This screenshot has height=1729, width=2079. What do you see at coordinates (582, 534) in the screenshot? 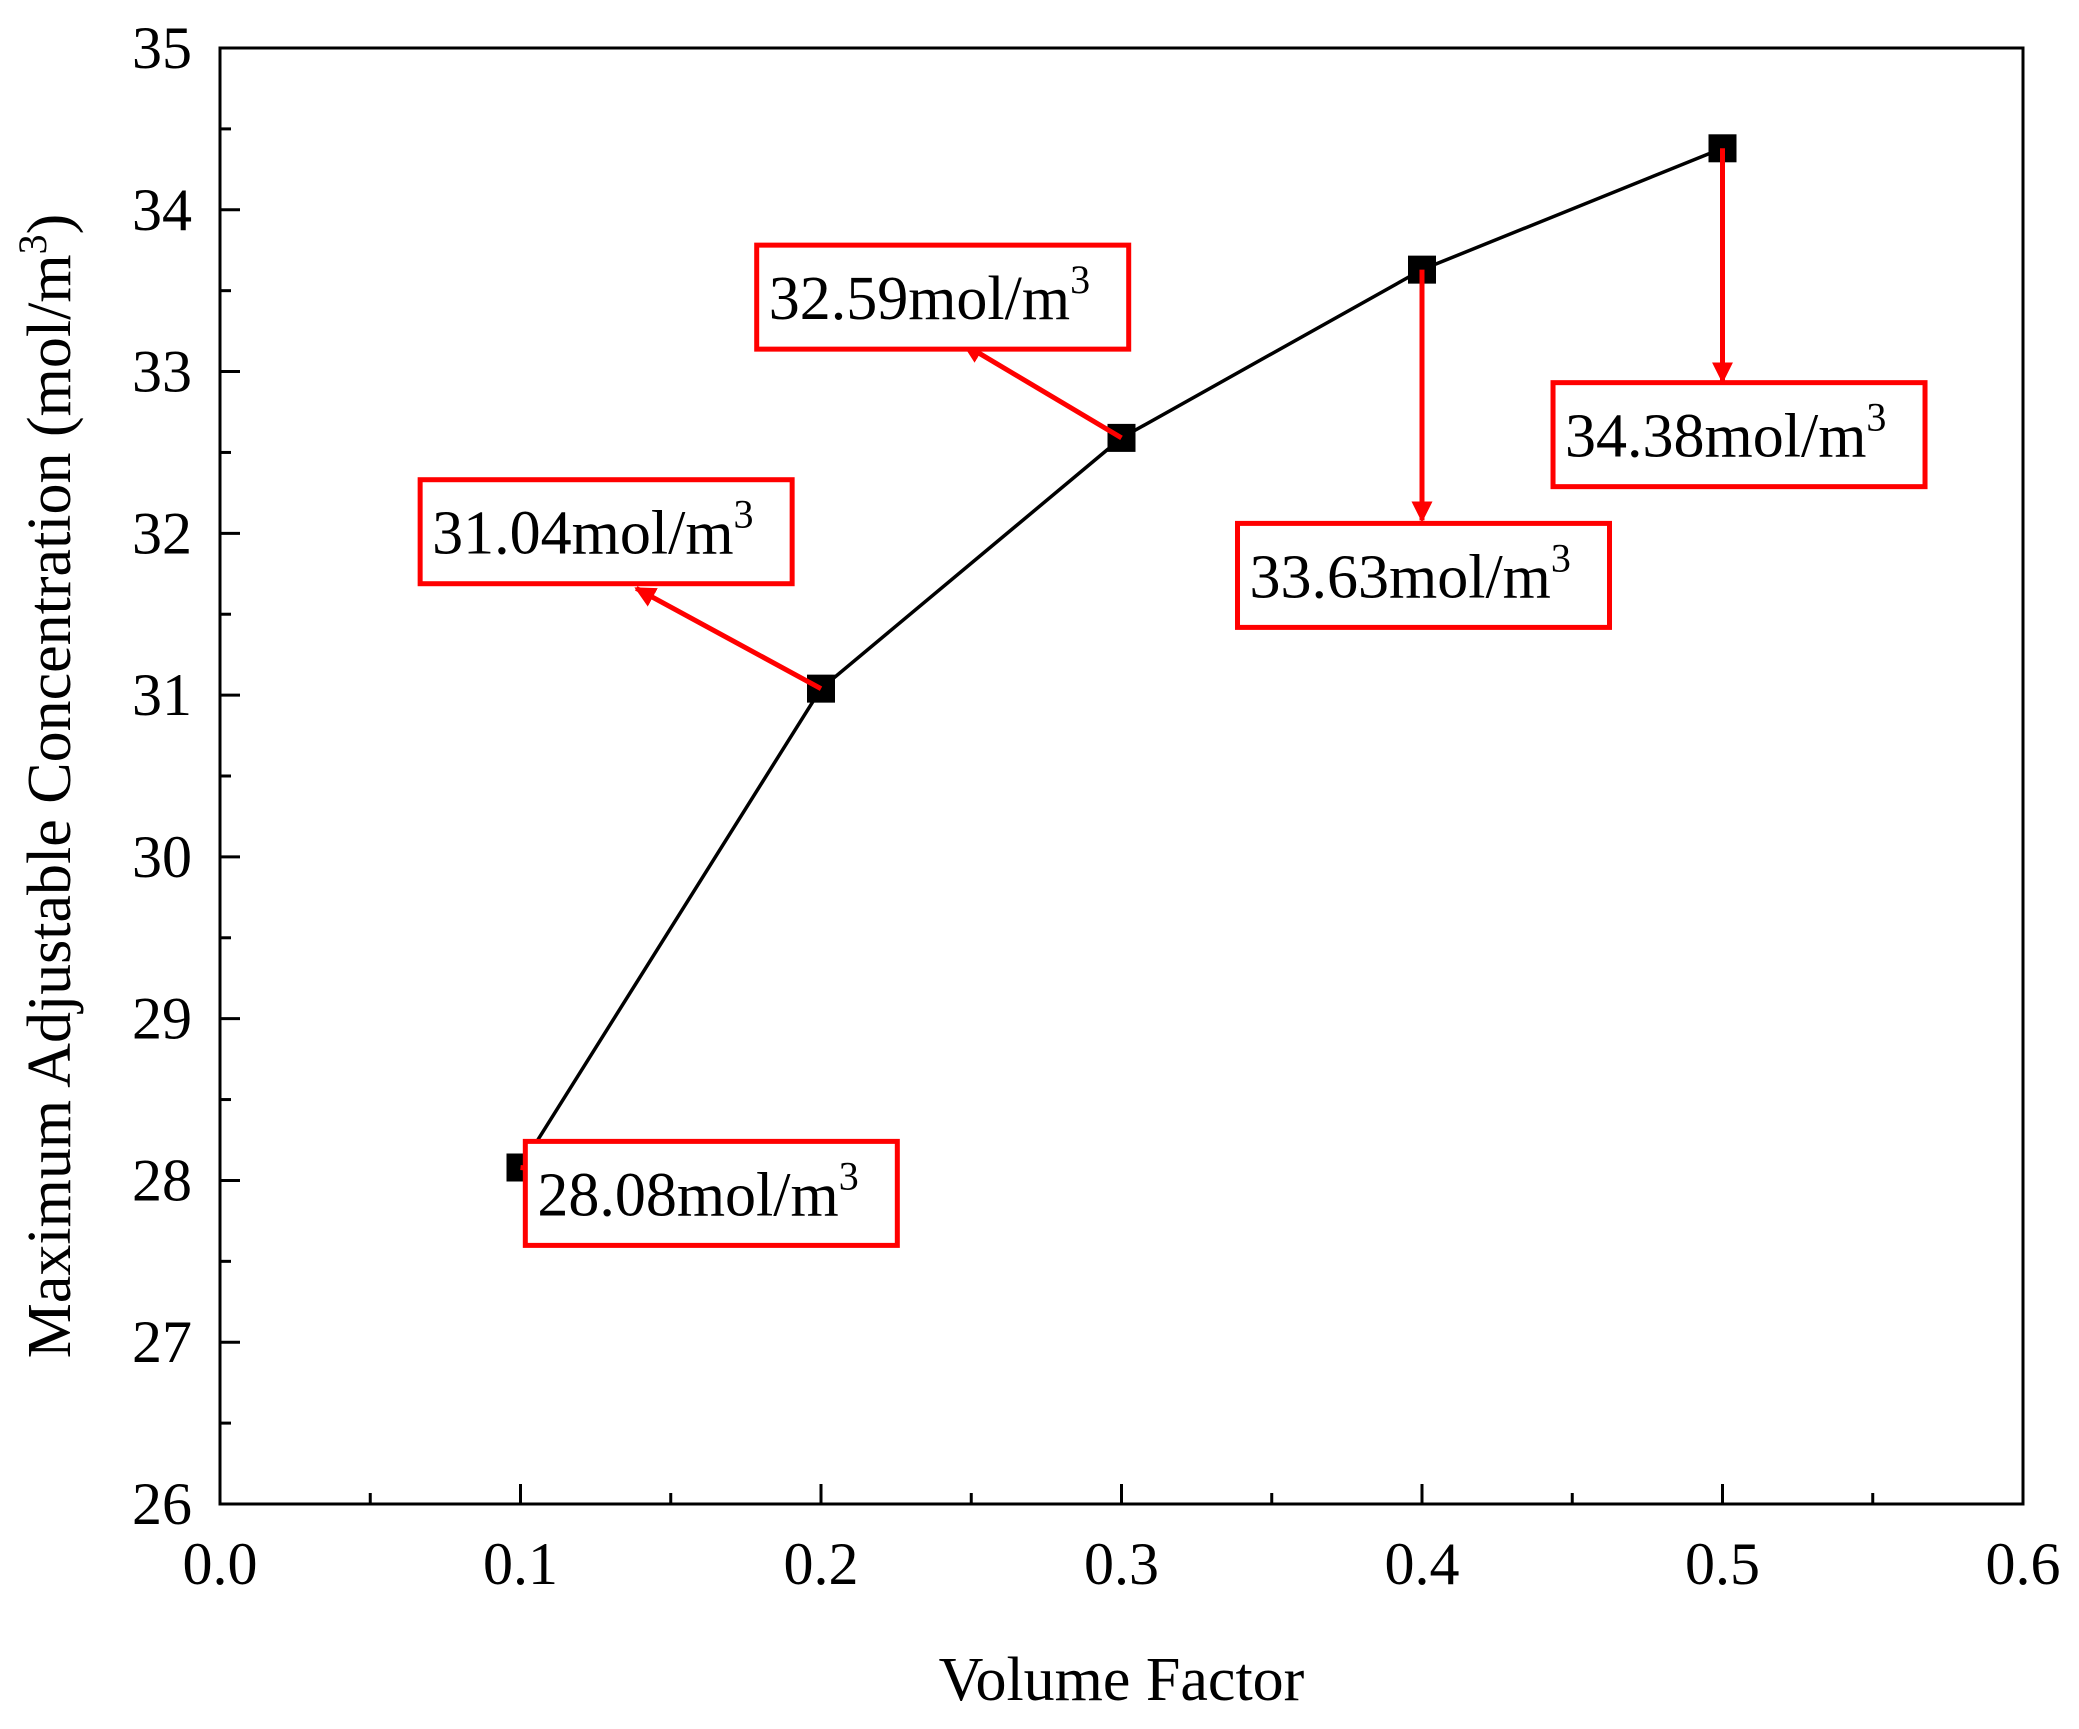
I see `annotation-label-main: 31.04mol/m` at bounding box center [582, 534].